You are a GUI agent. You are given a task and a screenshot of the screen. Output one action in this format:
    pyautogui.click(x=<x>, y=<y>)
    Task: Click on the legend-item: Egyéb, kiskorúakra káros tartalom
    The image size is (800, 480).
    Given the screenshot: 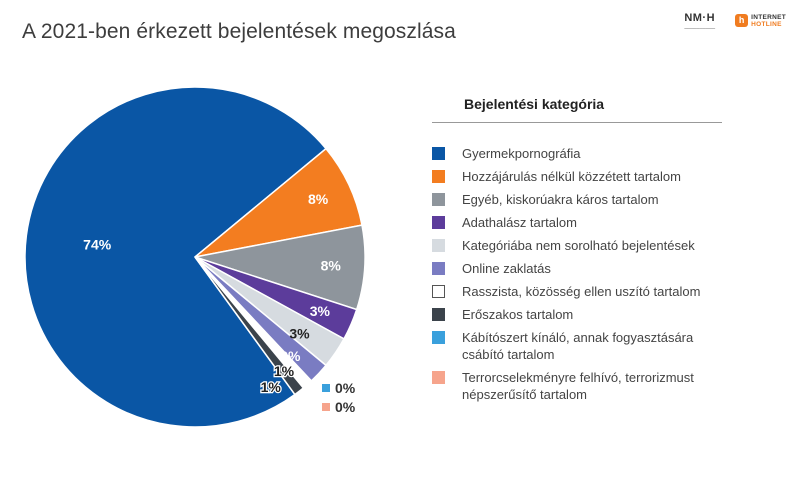 What is the action you would take?
    pyautogui.click(x=577, y=199)
    